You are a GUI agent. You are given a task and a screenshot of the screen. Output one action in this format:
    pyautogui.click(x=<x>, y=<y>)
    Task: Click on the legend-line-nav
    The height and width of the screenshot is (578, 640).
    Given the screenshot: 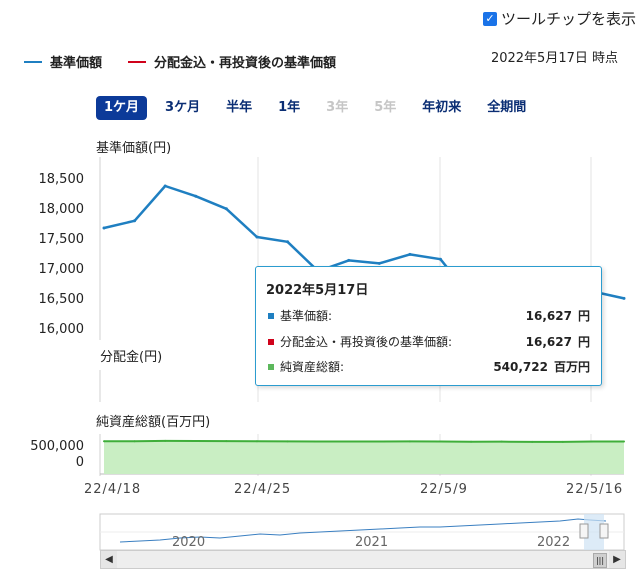 What is the action you would take?
    pyautogui.click(x=33, y=61)
    